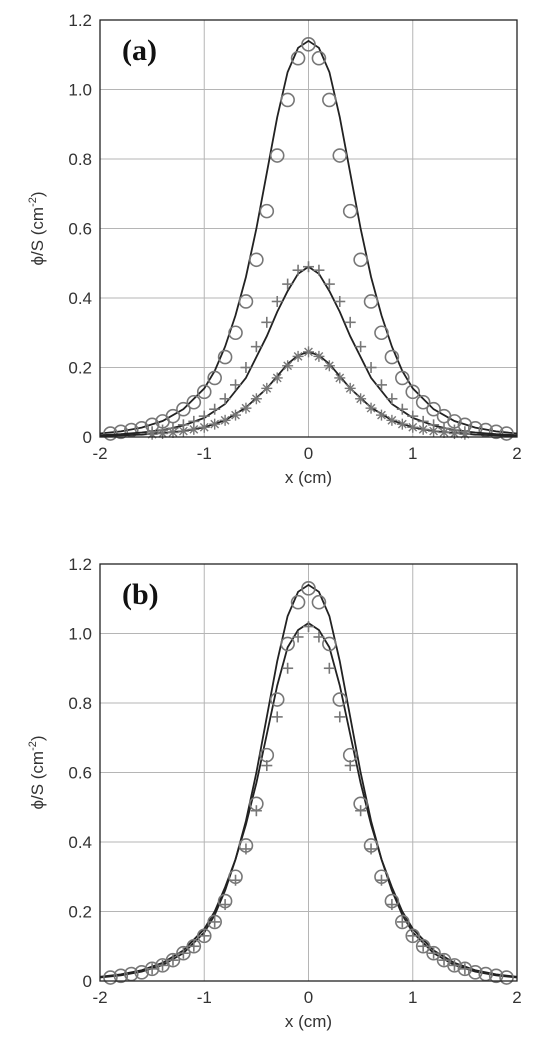 The height and width of the screenshot is (1050, 540). Describe the element at coordinates (99, 453) in the screenshot. I see `x-tick-label: -2` at that location.